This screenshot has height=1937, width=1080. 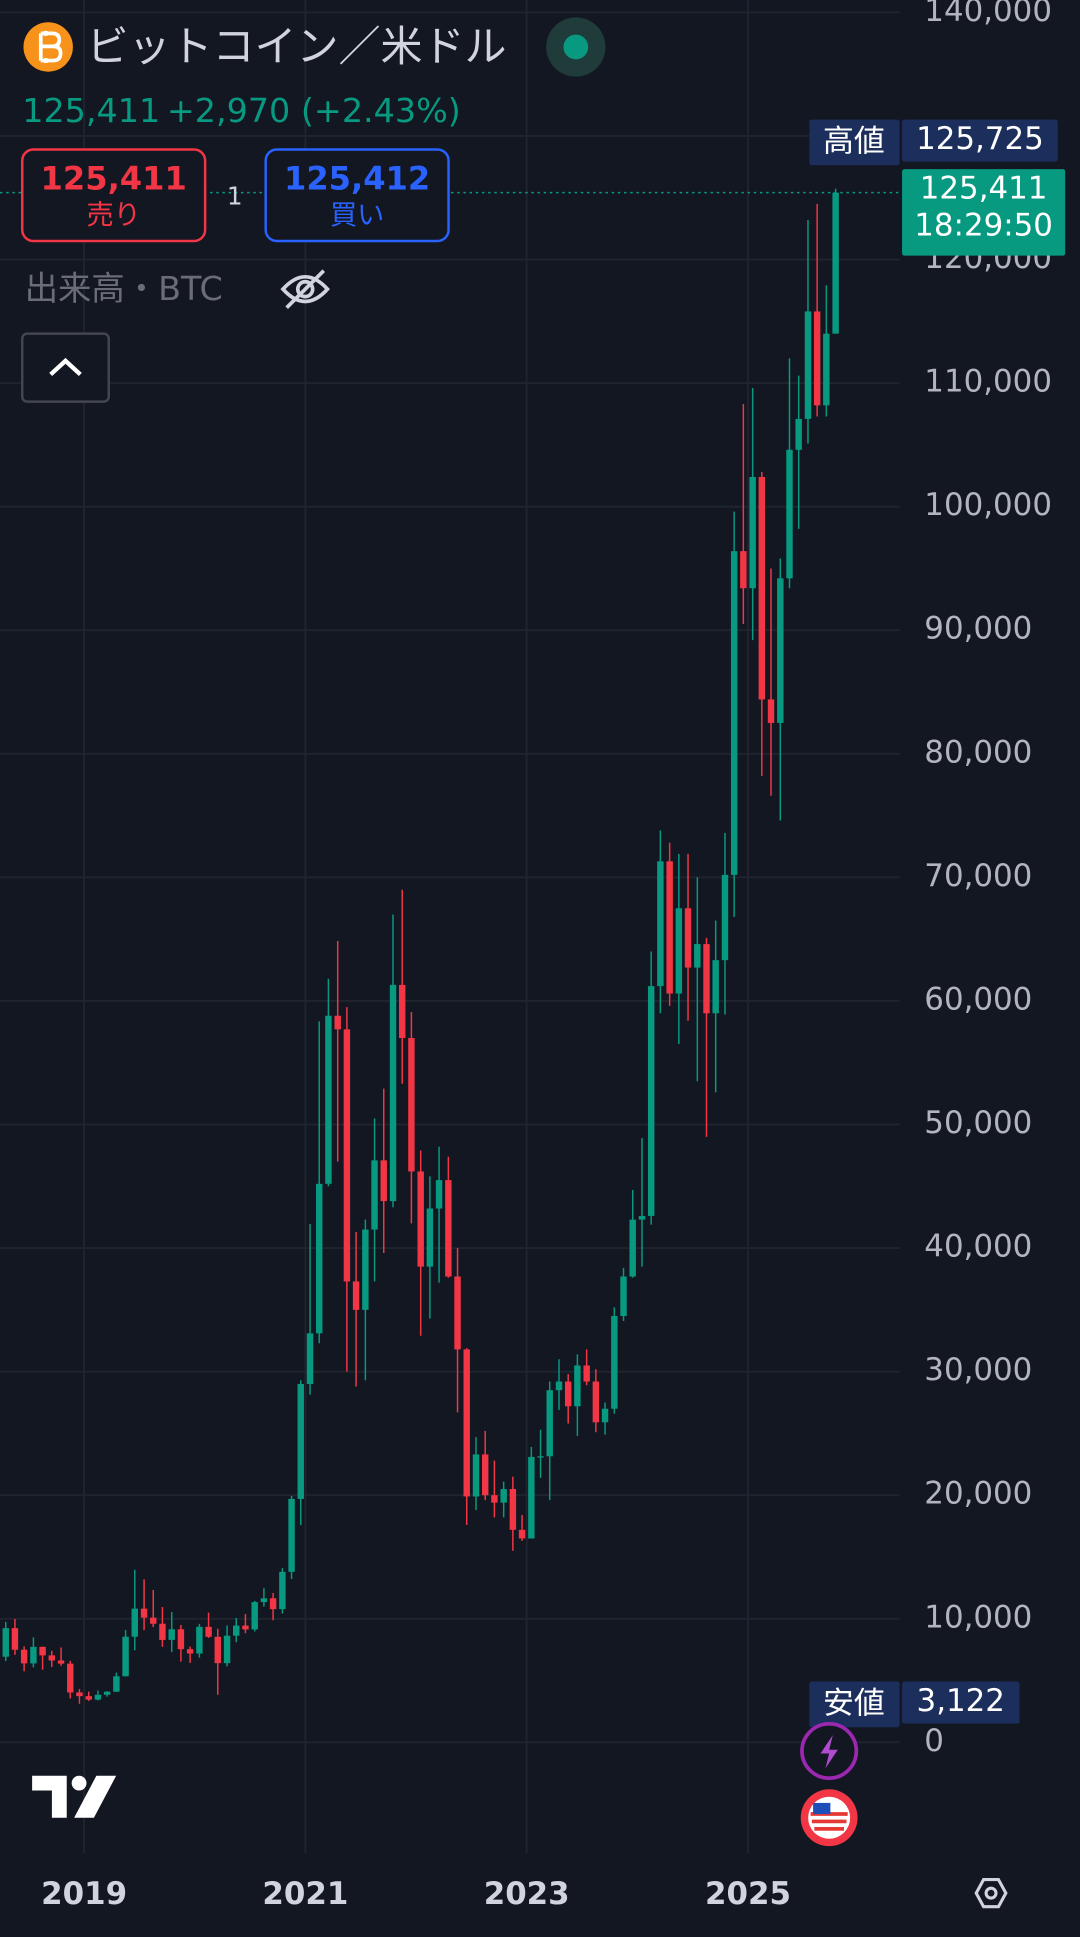 What do you see at coordinates (978, 999) in the screenshot?
I see `y-tick-label: 60,000` at bounding box center [978, 999].